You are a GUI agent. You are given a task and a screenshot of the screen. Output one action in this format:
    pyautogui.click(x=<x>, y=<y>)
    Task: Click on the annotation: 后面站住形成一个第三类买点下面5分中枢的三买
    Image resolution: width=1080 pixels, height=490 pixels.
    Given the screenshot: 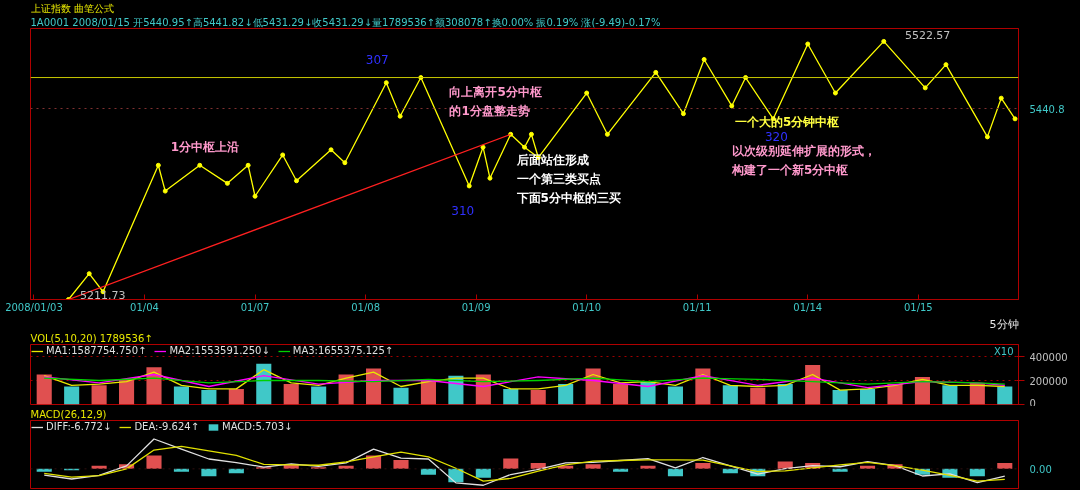 What is the action you would take?
    pyautogui.click(x=568, y=179)
    